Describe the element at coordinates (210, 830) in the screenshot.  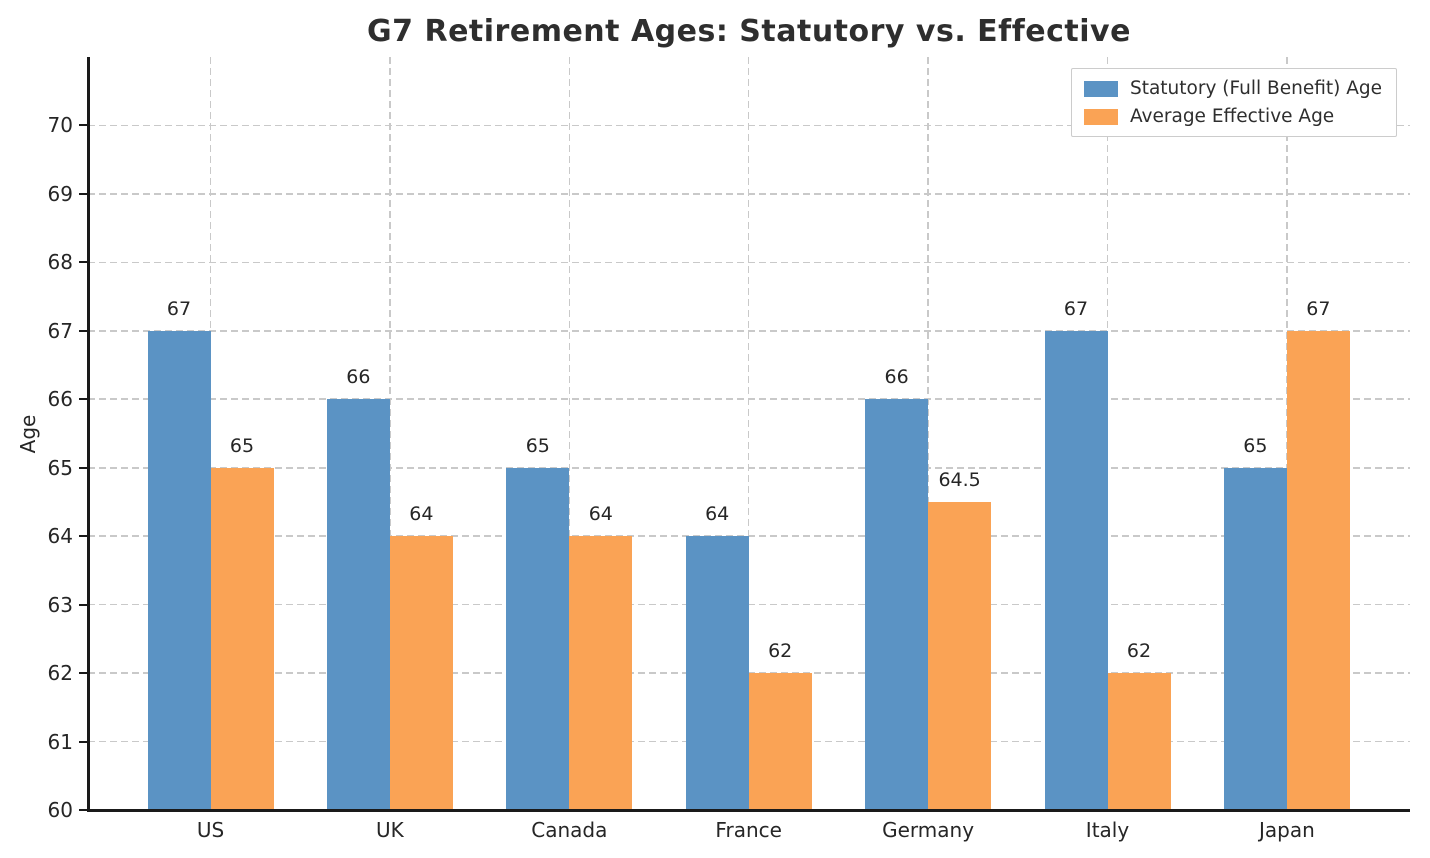
I see `x-tick-label-us: US` at that location.